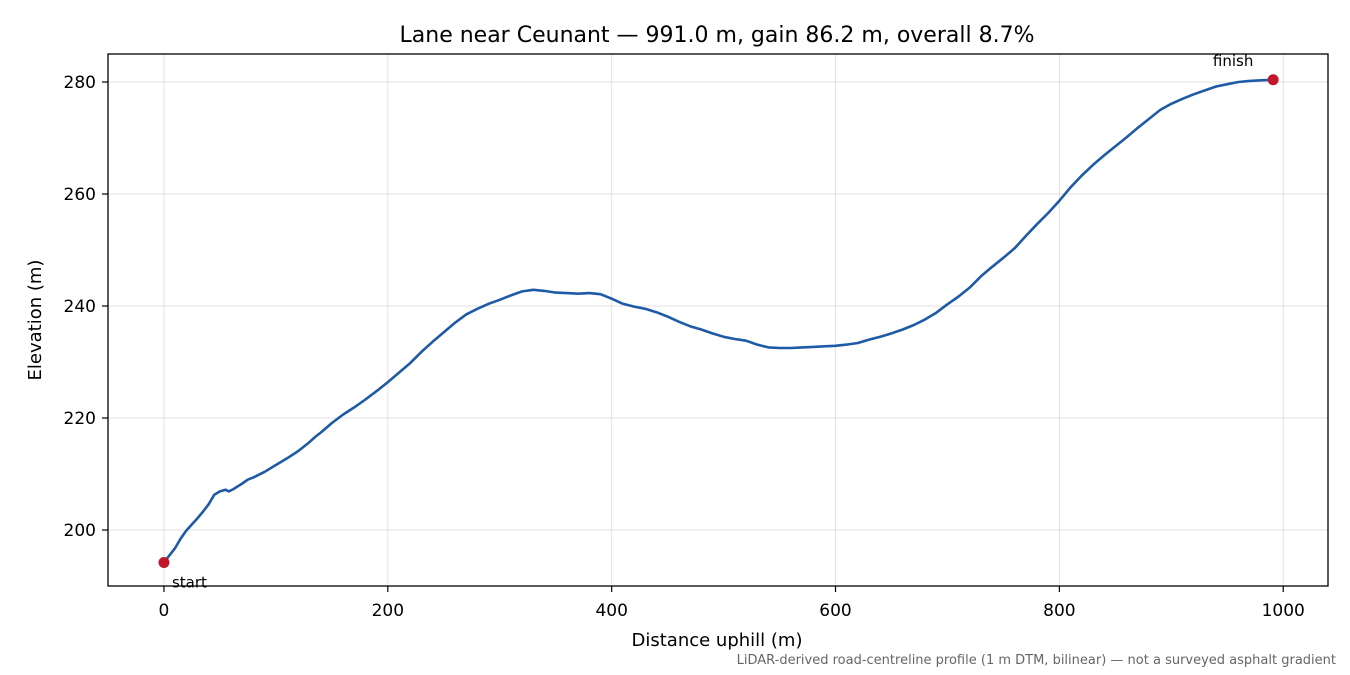 Image resolution: width=1350 pixels, height=675 pixels. What do you see at coordinates (189, 582) in the screenshot?
I see `start-label: start` at bounding box center [189, 582].